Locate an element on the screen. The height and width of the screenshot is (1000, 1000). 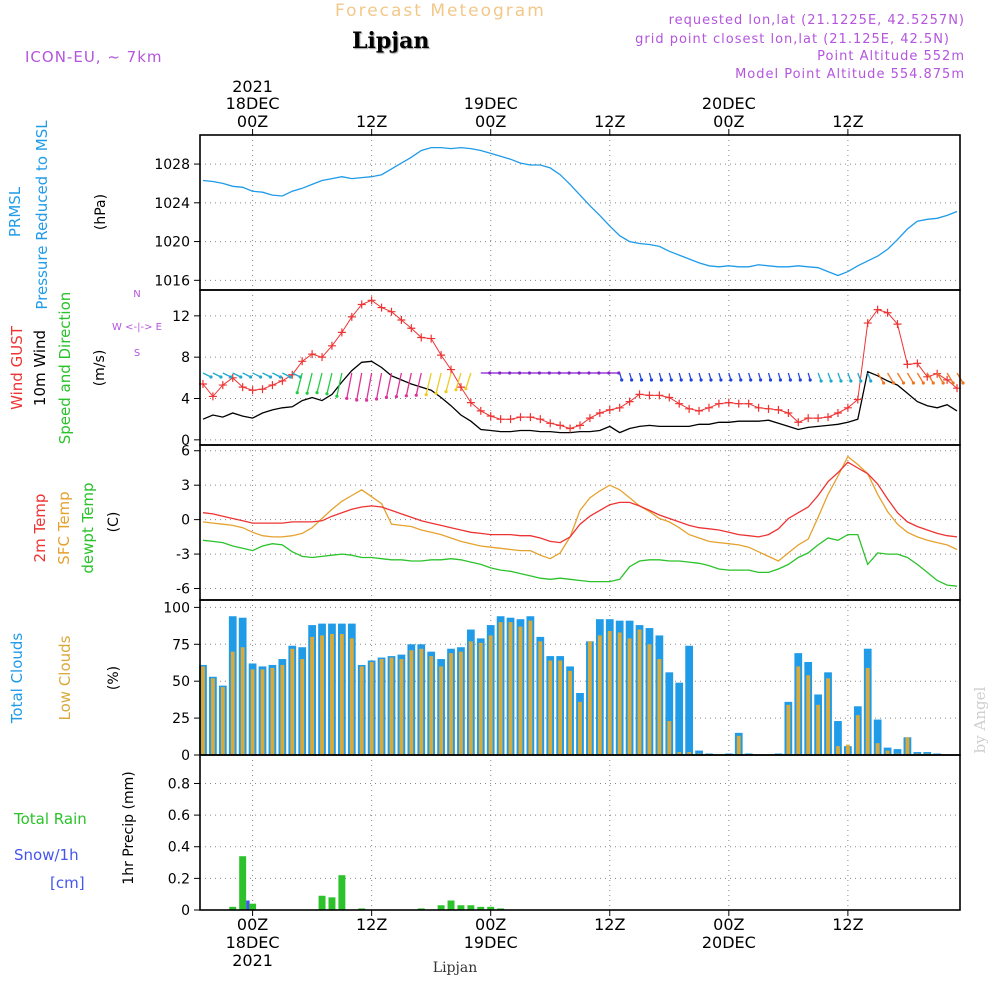
y-tick-label: 12 is located at coordinates (181, 317).